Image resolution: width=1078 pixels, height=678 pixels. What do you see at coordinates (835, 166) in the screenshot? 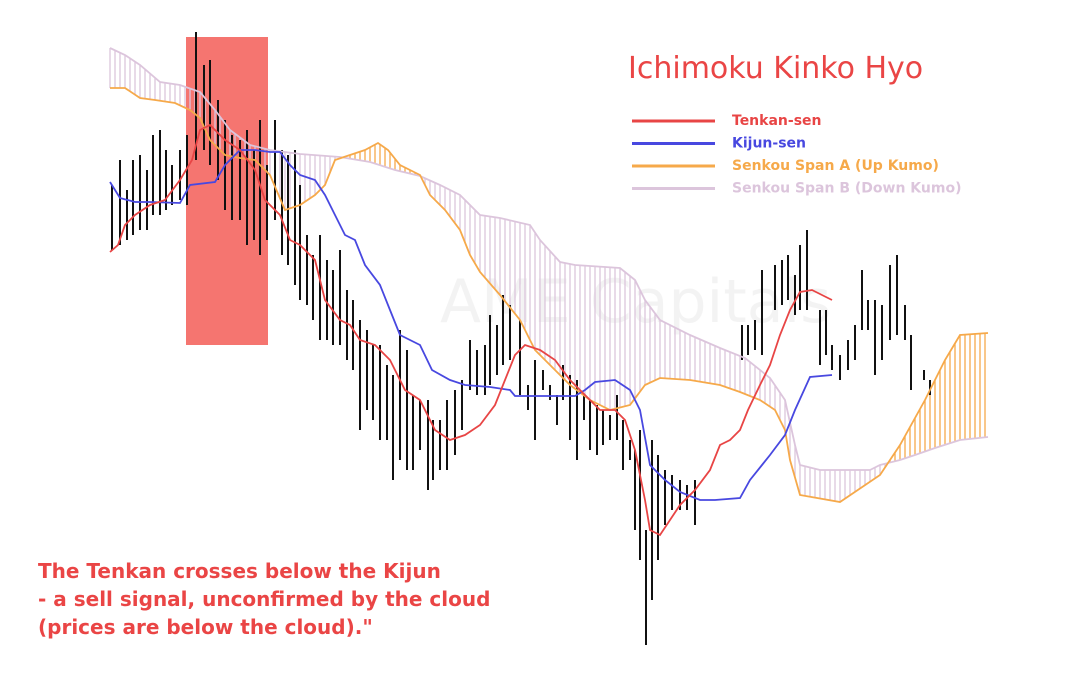
I see `legend-label: Senkou Span A (Up Kumo)` at bounding box center [835, 166].